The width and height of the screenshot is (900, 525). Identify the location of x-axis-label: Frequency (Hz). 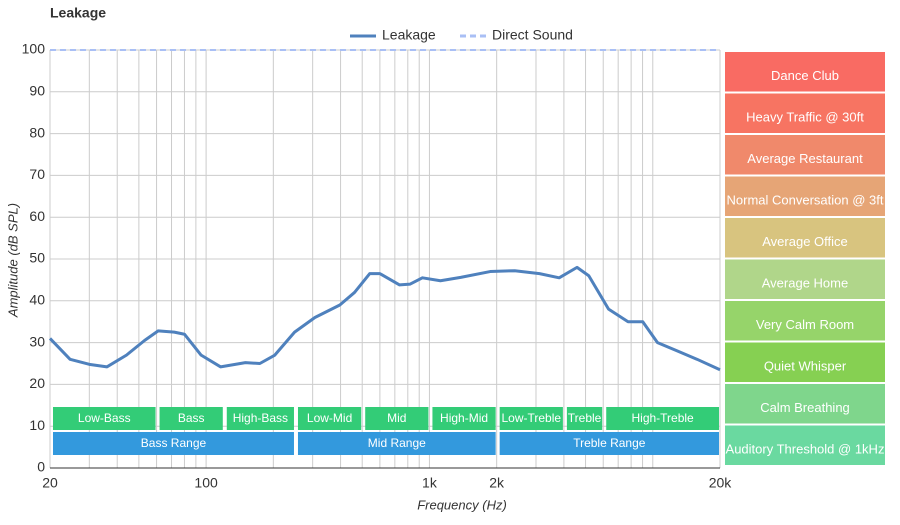
(462, 504).